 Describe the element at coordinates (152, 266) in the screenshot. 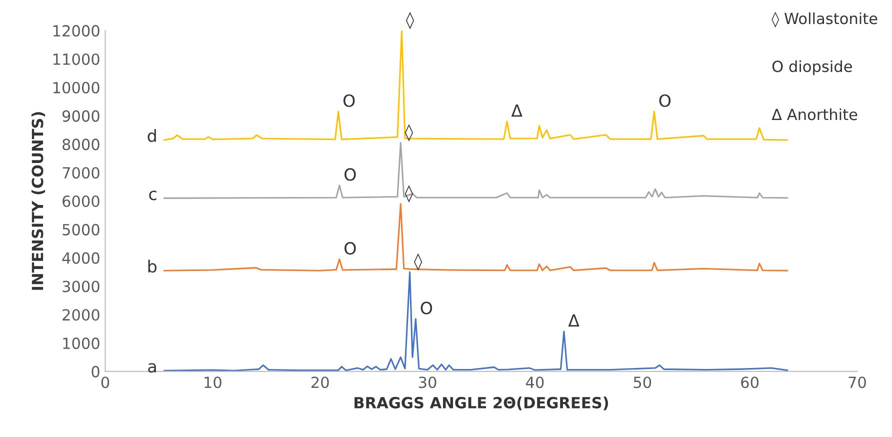

I see `series-label: b` at that location.